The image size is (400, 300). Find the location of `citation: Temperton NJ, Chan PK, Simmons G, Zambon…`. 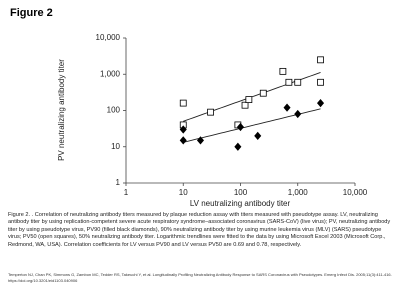

citation: Temperton NJ, Chan PK, Simmons G, Zambon… is located at coordinates (200, 277).